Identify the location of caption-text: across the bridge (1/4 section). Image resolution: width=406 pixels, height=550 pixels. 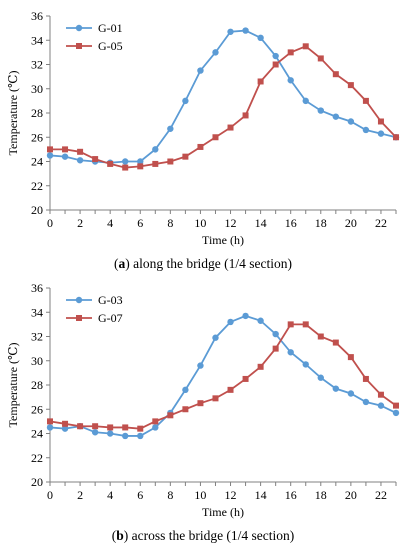
(211, 535).